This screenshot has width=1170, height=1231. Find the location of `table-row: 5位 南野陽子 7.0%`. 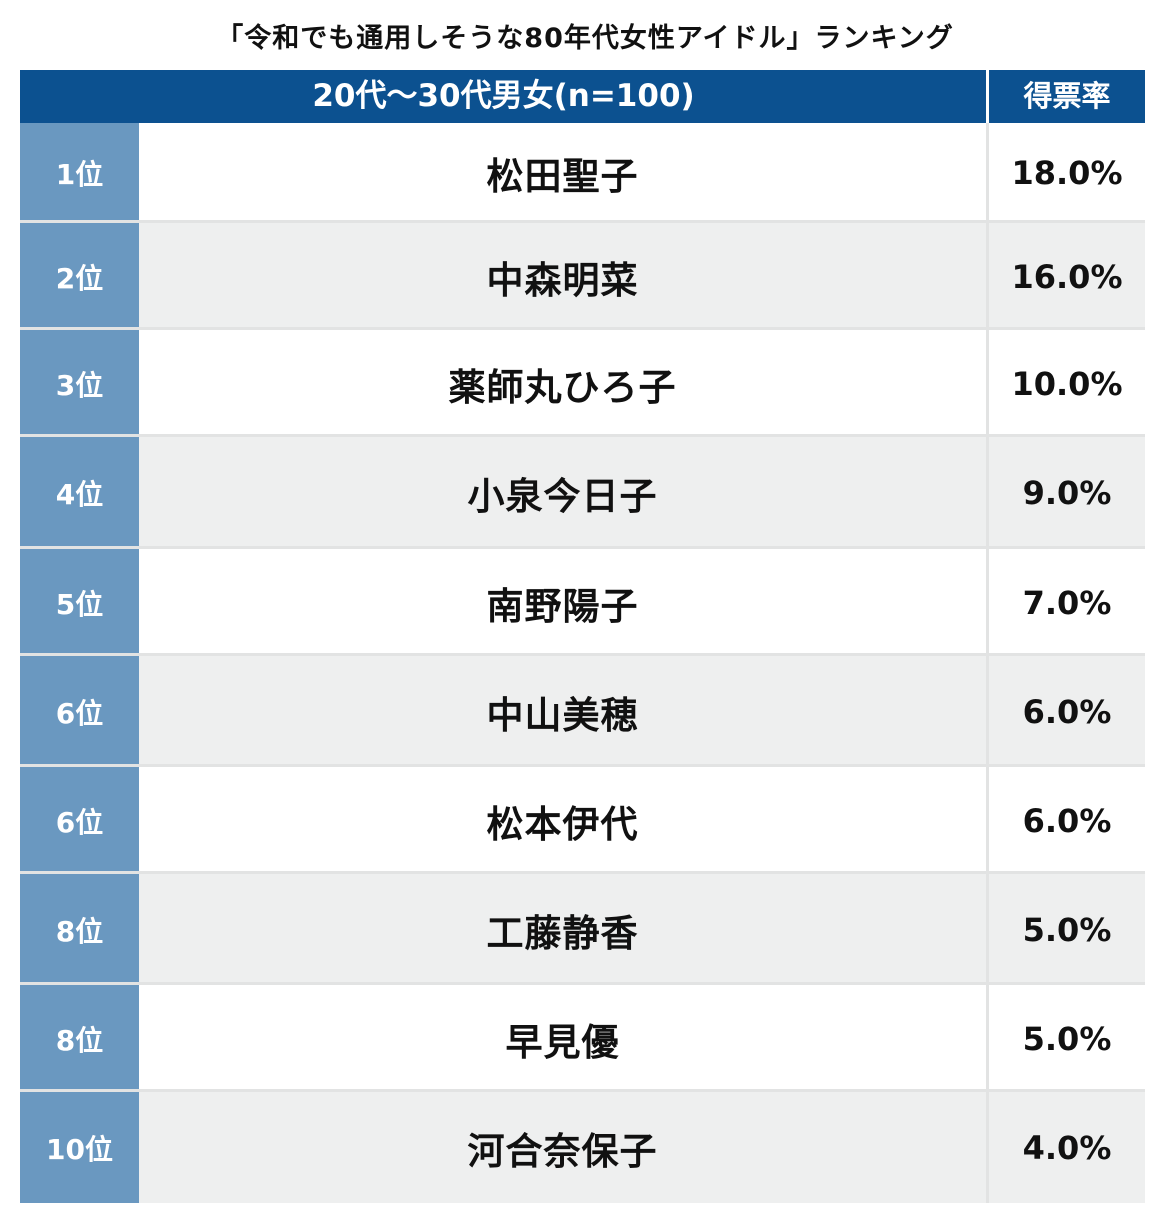

table-row: 5位 南野陽子 7.0% is located at coordinates (582, 602).